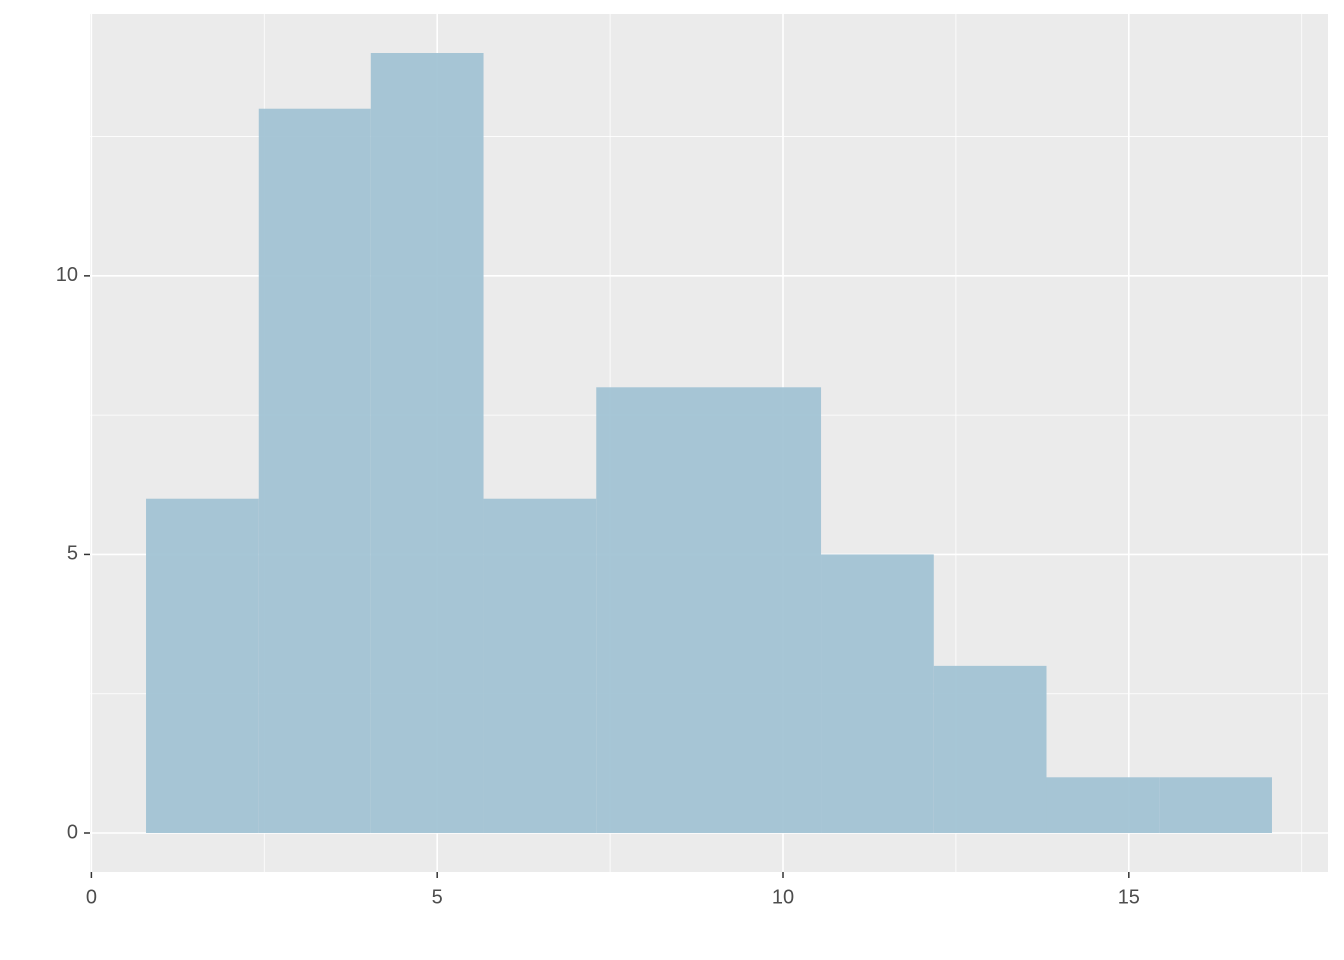 The image size is (1344, 960). I want to click on x-tick-label: 10, so click(783, 897).